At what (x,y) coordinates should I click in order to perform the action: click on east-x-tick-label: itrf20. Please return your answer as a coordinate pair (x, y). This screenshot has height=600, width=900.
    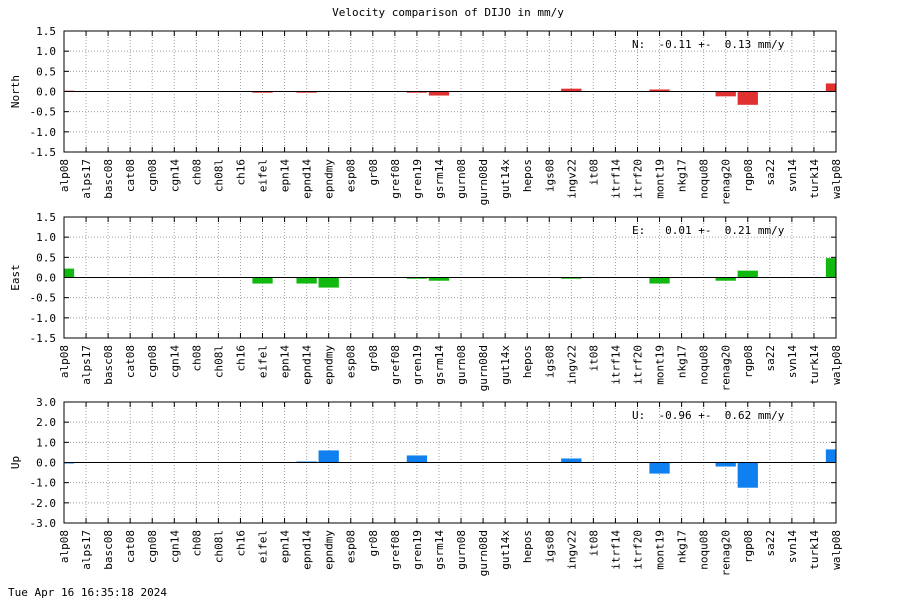
    Looking at the image, I should click on (637, 365).